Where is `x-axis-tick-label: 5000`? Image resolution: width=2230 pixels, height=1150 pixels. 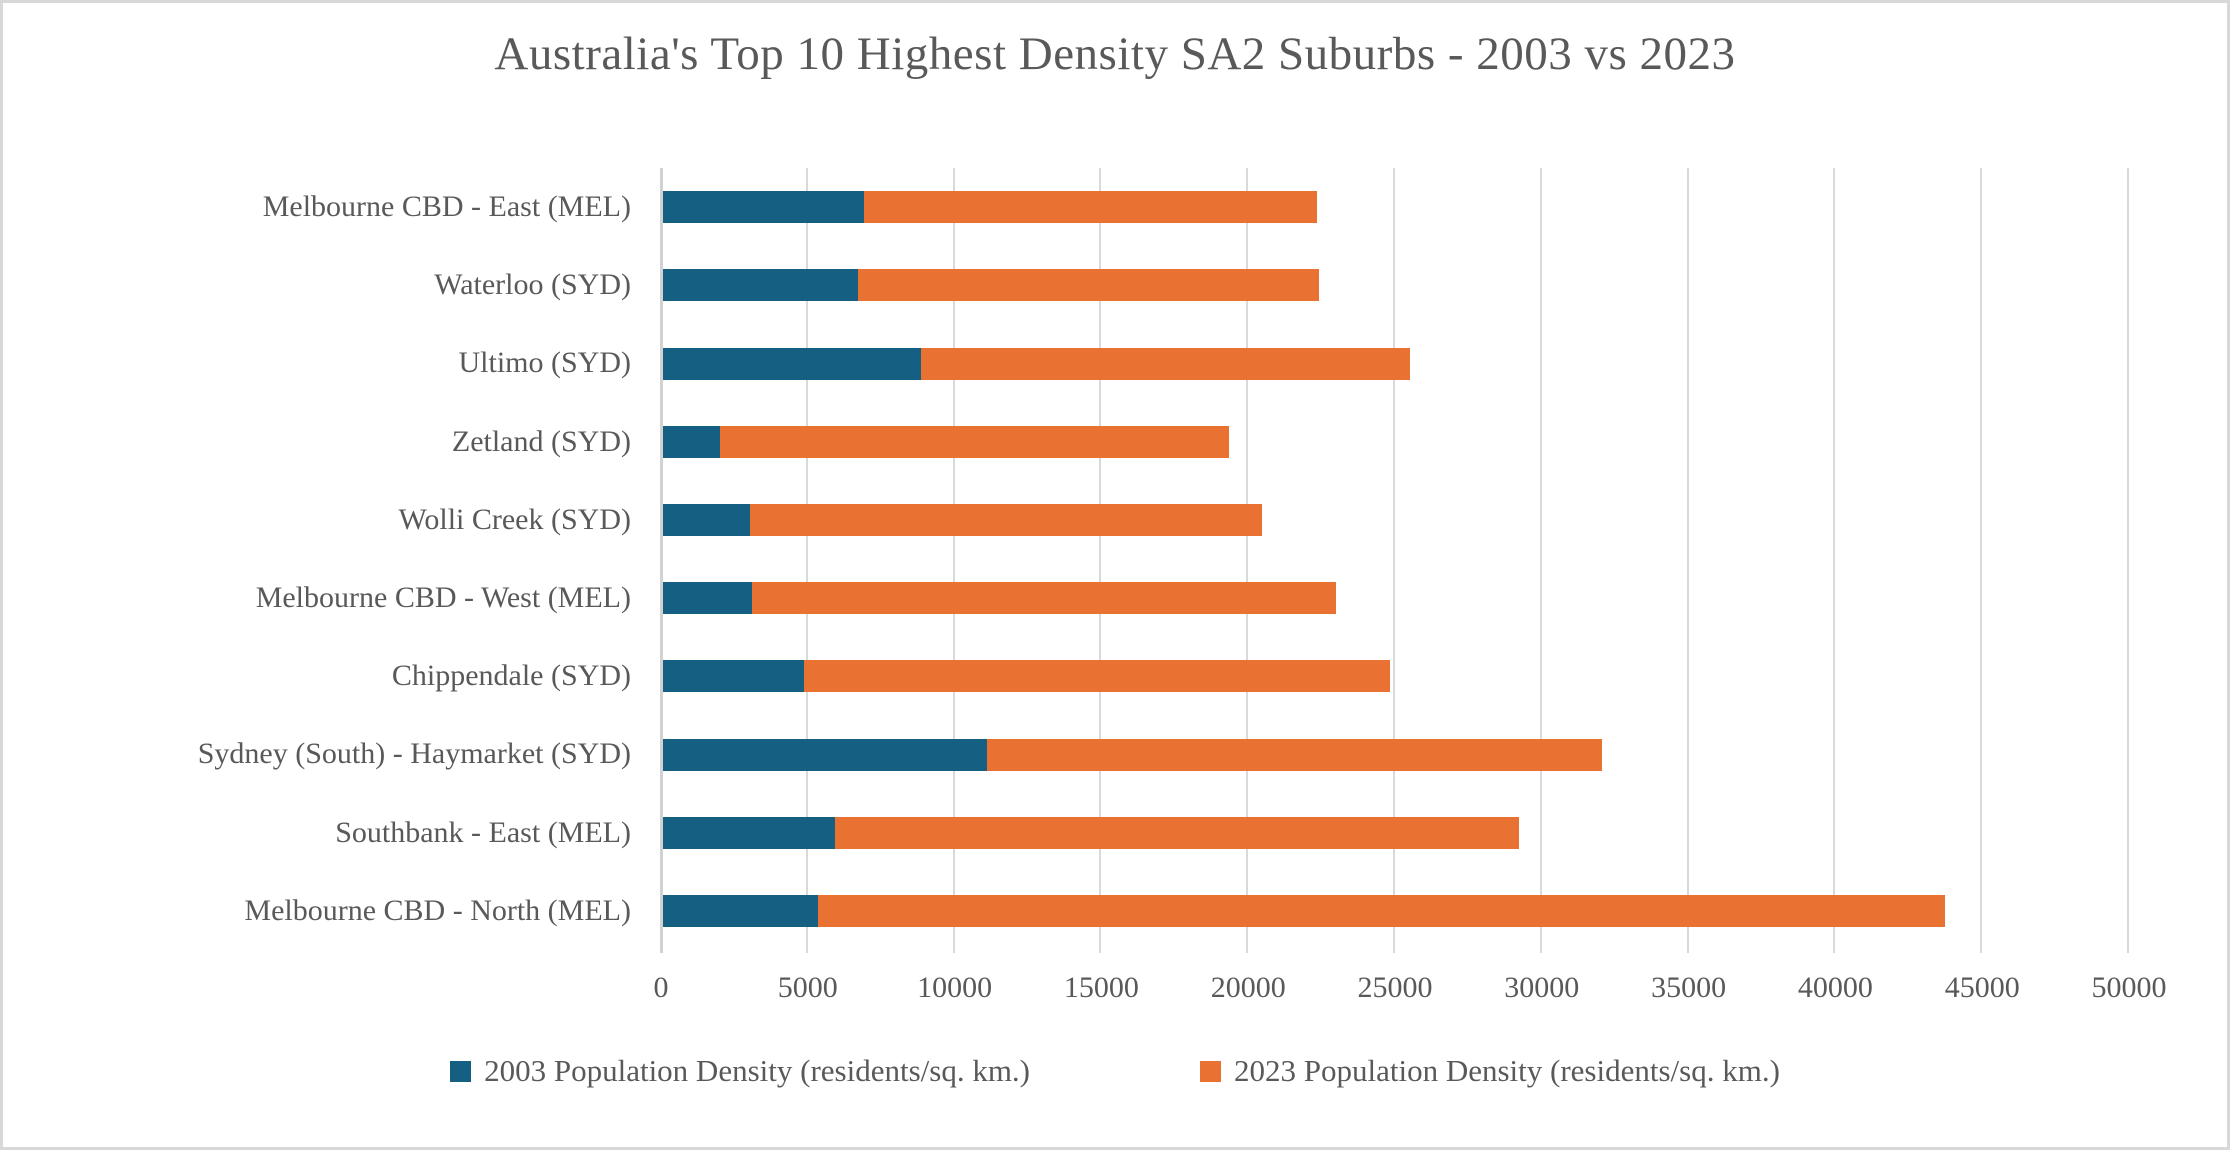 x-axis-tick-label: 5000 is located at coordinates (807, 987).